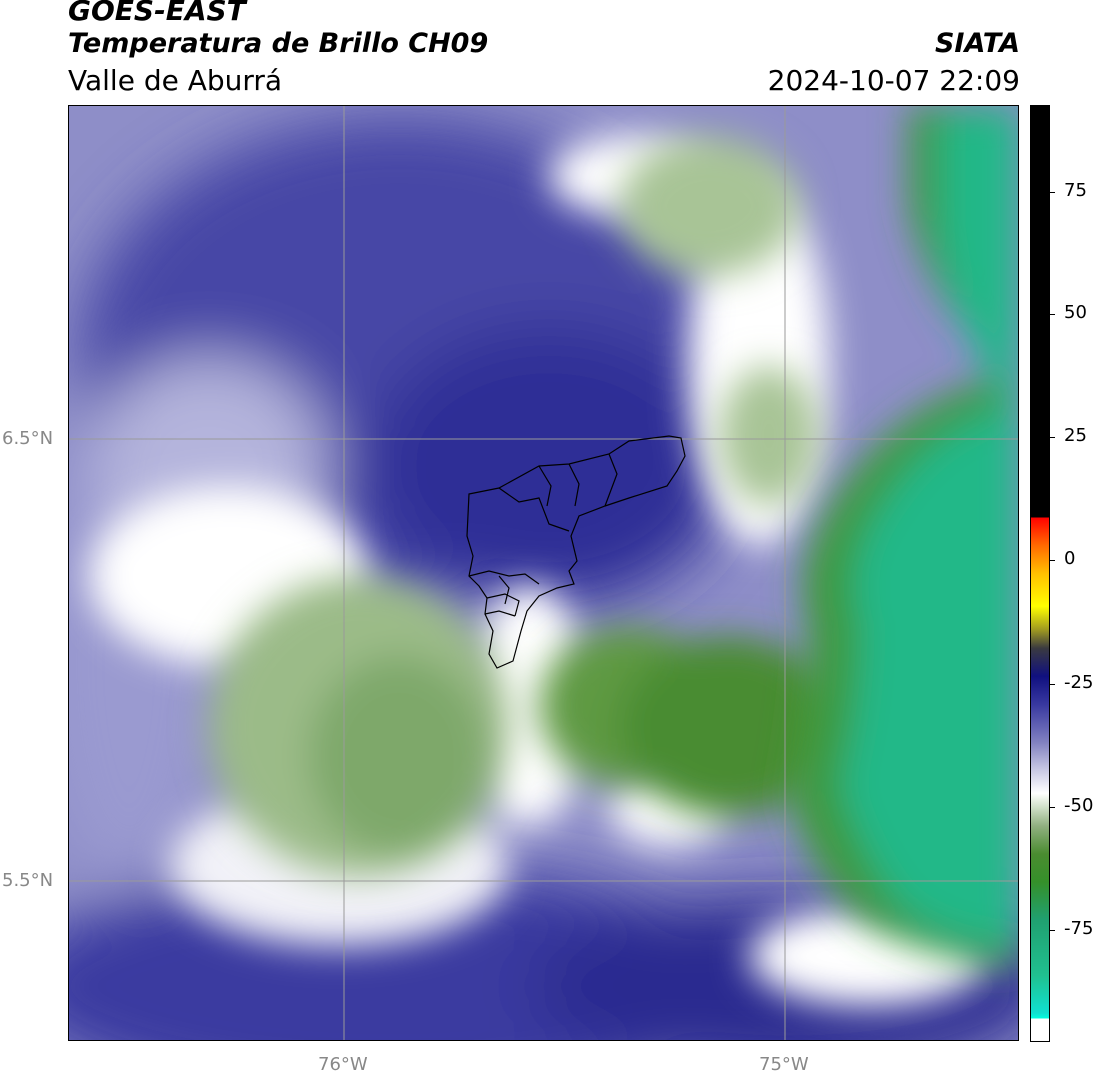  What do you see at coordinates (1079, 682) in the screenshot?
I see `colorbar-label-minus-25: -25` at bounding box center [1079, 682].